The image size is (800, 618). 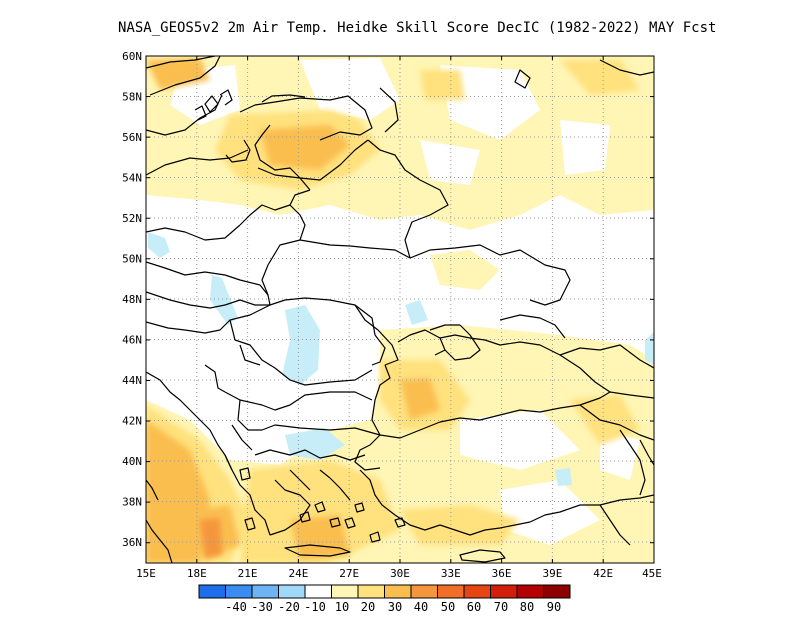 What do you see at coordinates (448, 607) in the screenshot?
I see `colorbar-label: 50` at bounding box center [448, 607].